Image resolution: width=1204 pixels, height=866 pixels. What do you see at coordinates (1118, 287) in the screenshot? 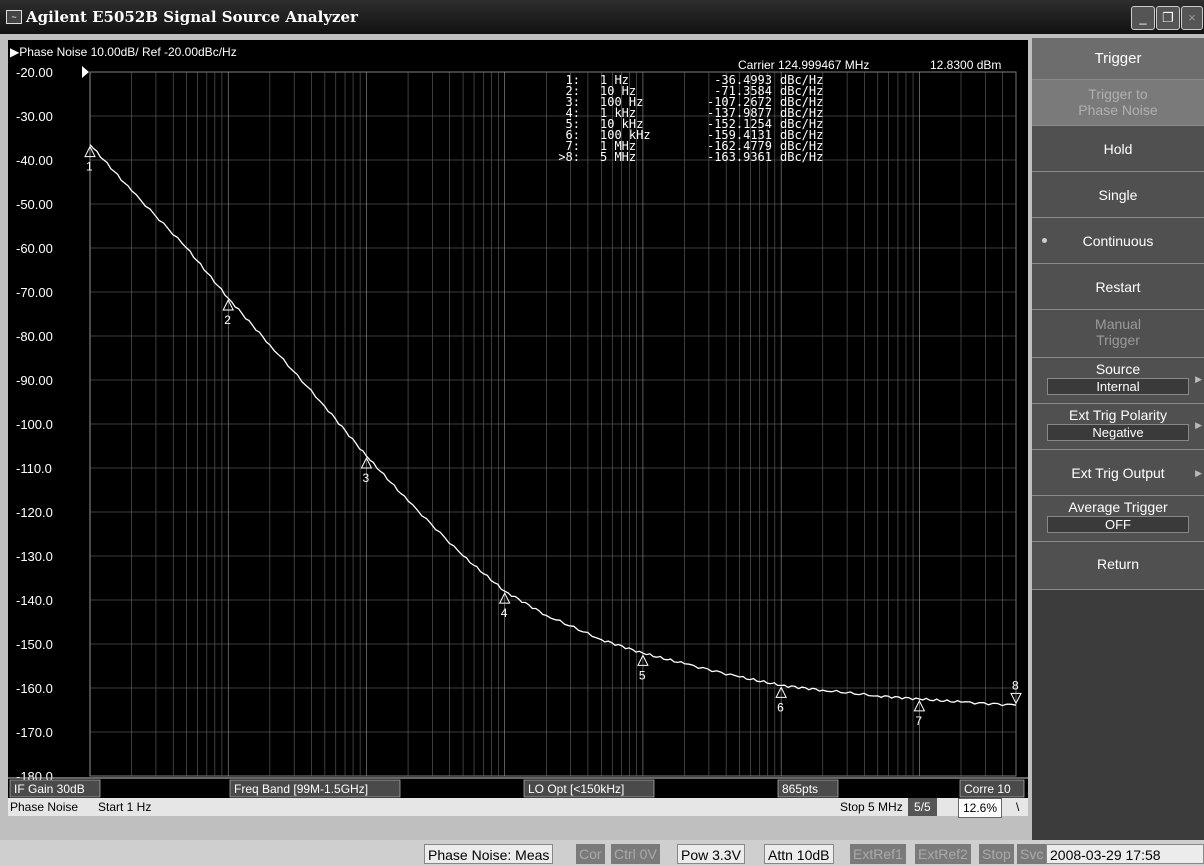
I see `restart-button: Restart` at bounding box center [1118, 287].